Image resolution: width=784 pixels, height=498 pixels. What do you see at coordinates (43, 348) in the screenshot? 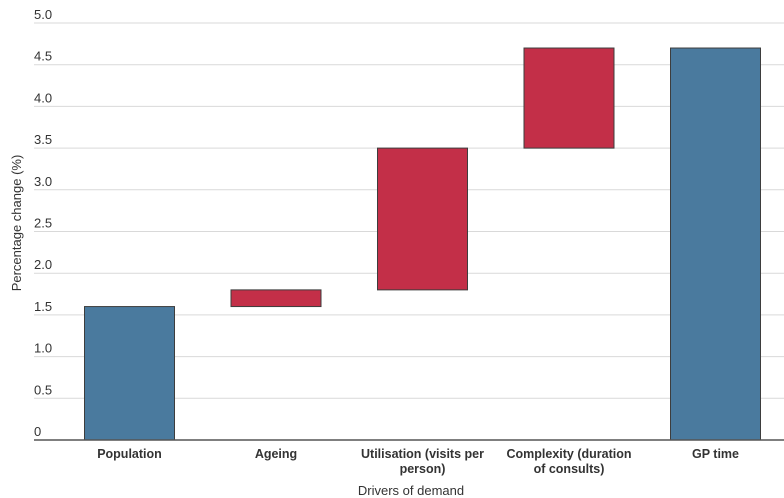
I see `y-tick-label: 1.0` at bounding box center [43, 348].